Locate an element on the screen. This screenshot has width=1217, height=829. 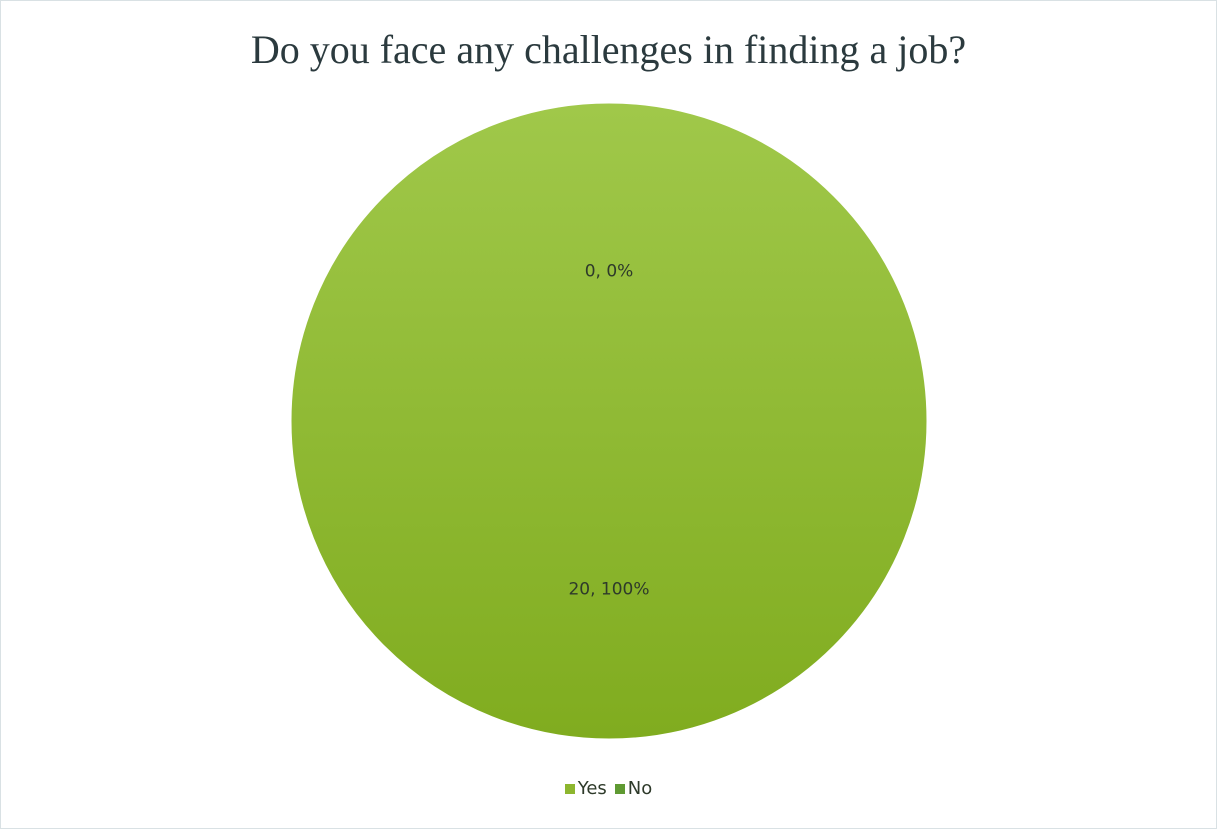
data-label-yes: 20, 100% is located at coordinates (608, 590).